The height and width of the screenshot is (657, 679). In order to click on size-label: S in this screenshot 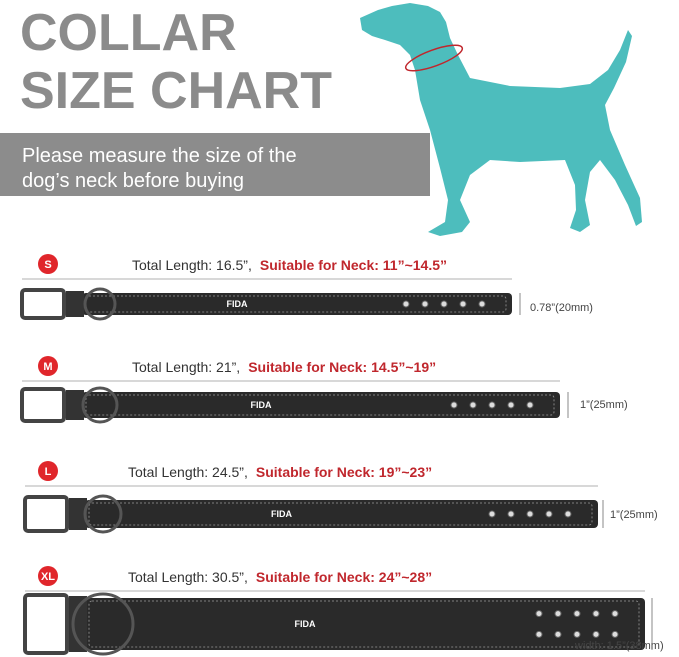, I will do `click(47, 265)`.